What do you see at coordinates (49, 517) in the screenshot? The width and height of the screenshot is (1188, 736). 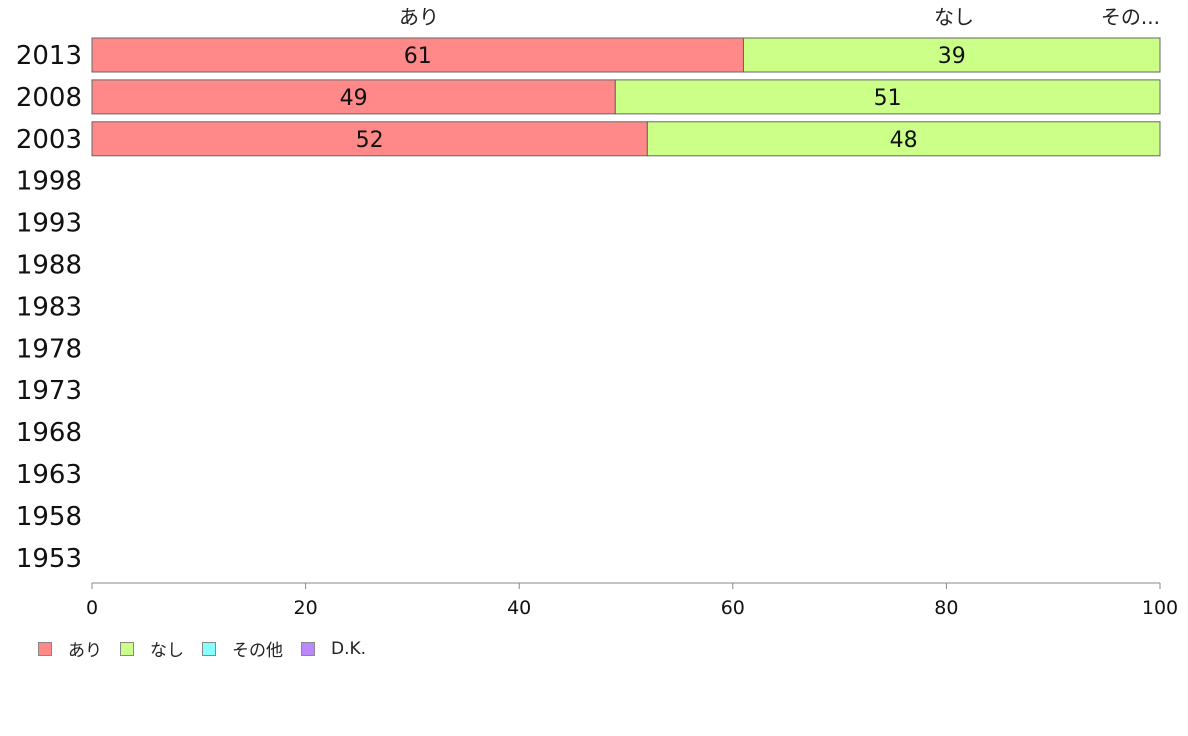 I see `category-label: 1958` at bounding box center [49, 517].